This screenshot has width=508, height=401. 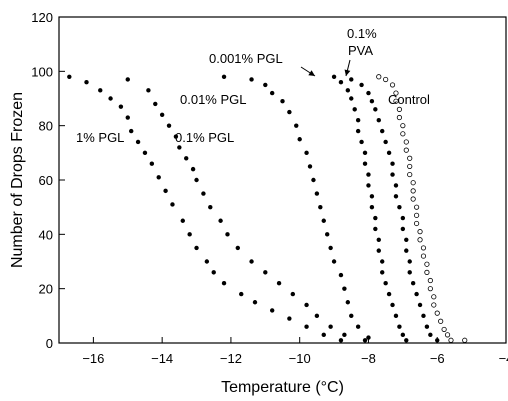 What do you see at coordinates (42, 71) in the screenshot?
I see `y-tick-label: 100` at bounding box center [42, 71].